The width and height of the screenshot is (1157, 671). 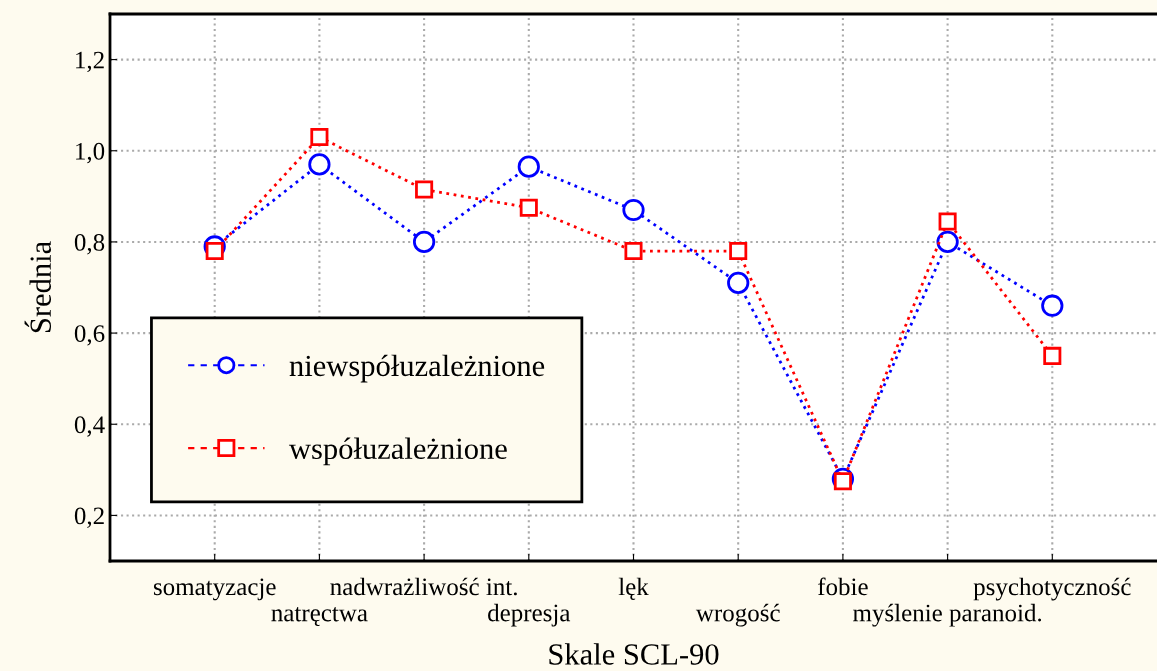 I want to click on y-axis-title: Średnia, so click(x=38, y=287).